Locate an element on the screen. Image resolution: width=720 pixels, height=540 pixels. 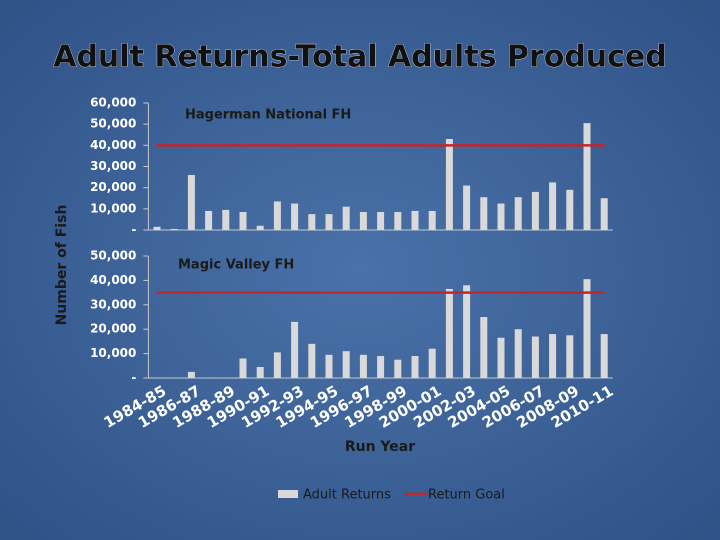
chart-title: Adult Returns-Total Adults Produced is located at coordinates (360, 57).